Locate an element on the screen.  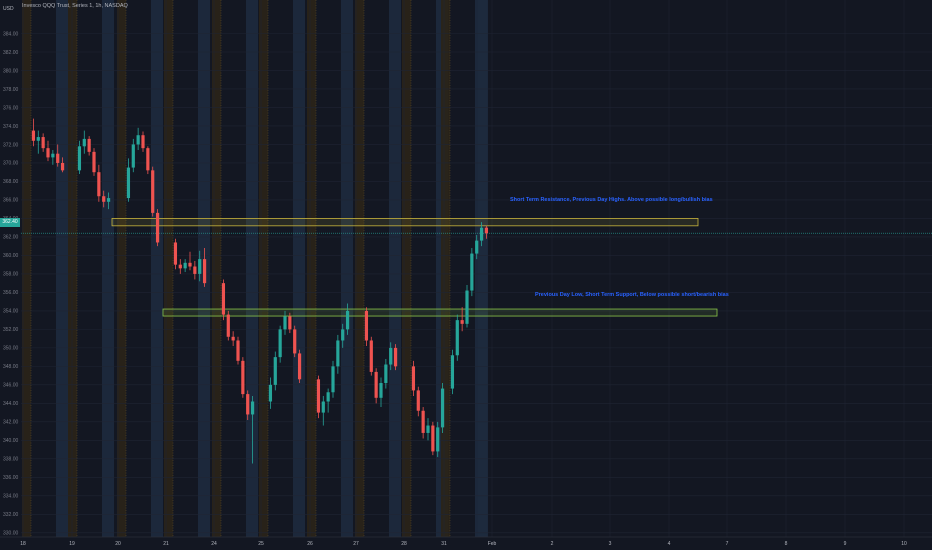
x-tick-label: 7 is located at coordinates (727, 544).